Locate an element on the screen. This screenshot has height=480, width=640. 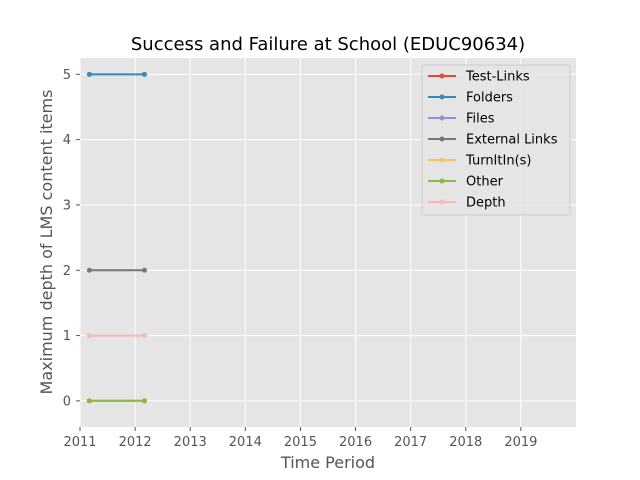
x-tick-label: 2017 is located at coordinates (410, 442).